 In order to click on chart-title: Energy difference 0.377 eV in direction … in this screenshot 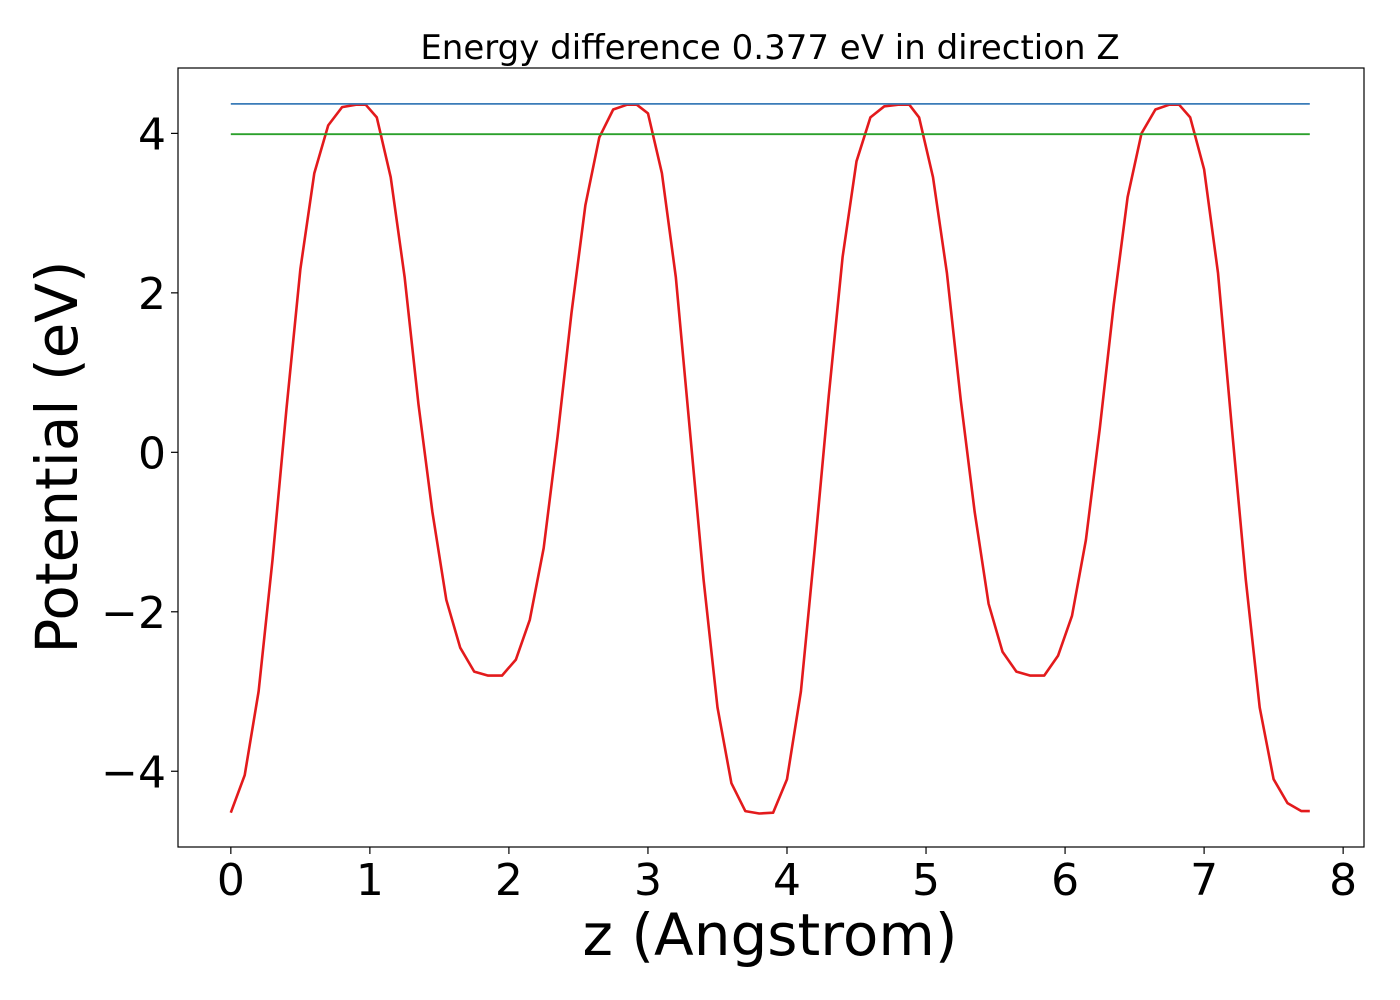, I will do `click(769, 48)`.